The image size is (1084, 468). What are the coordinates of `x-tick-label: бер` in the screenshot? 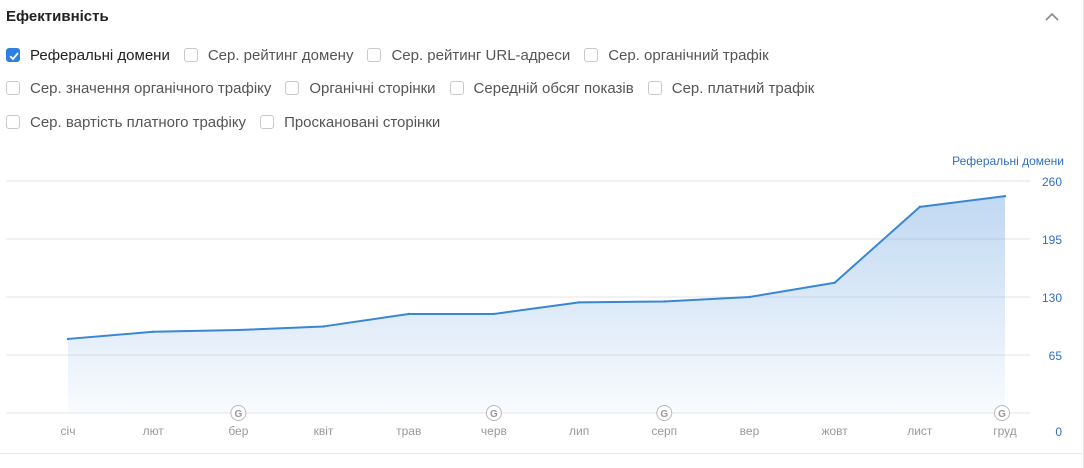 It's located at (238, 431).